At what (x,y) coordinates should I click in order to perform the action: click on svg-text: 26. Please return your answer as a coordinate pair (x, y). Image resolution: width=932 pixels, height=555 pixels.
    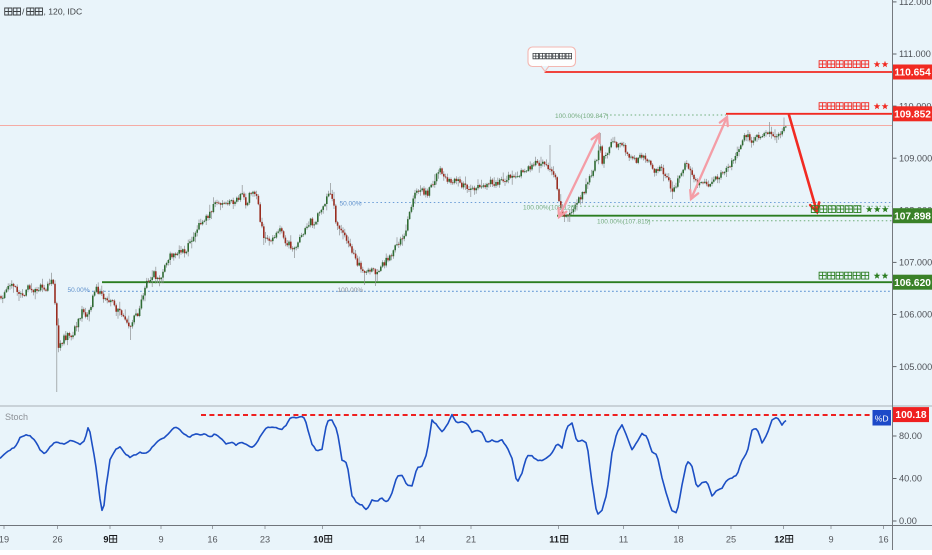
    Looking at the image, I should click on (57, 540).